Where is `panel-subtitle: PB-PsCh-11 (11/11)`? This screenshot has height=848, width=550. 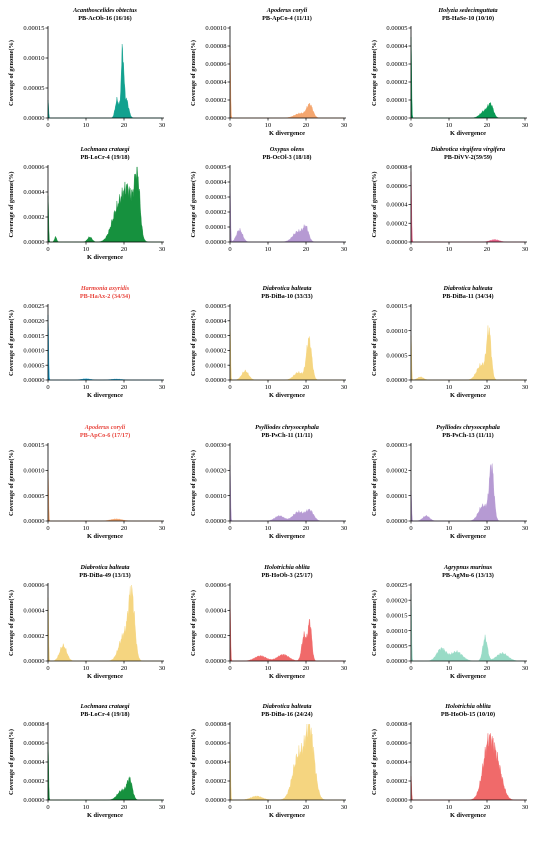
panel-subtitle: PB-PsCh-11 (11/11) is located at coordinates (286, 435).